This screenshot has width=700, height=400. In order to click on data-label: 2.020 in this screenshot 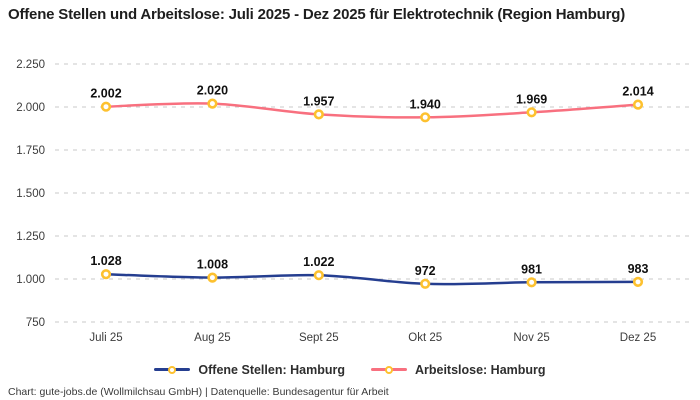, I will do `click(212, 91)`.